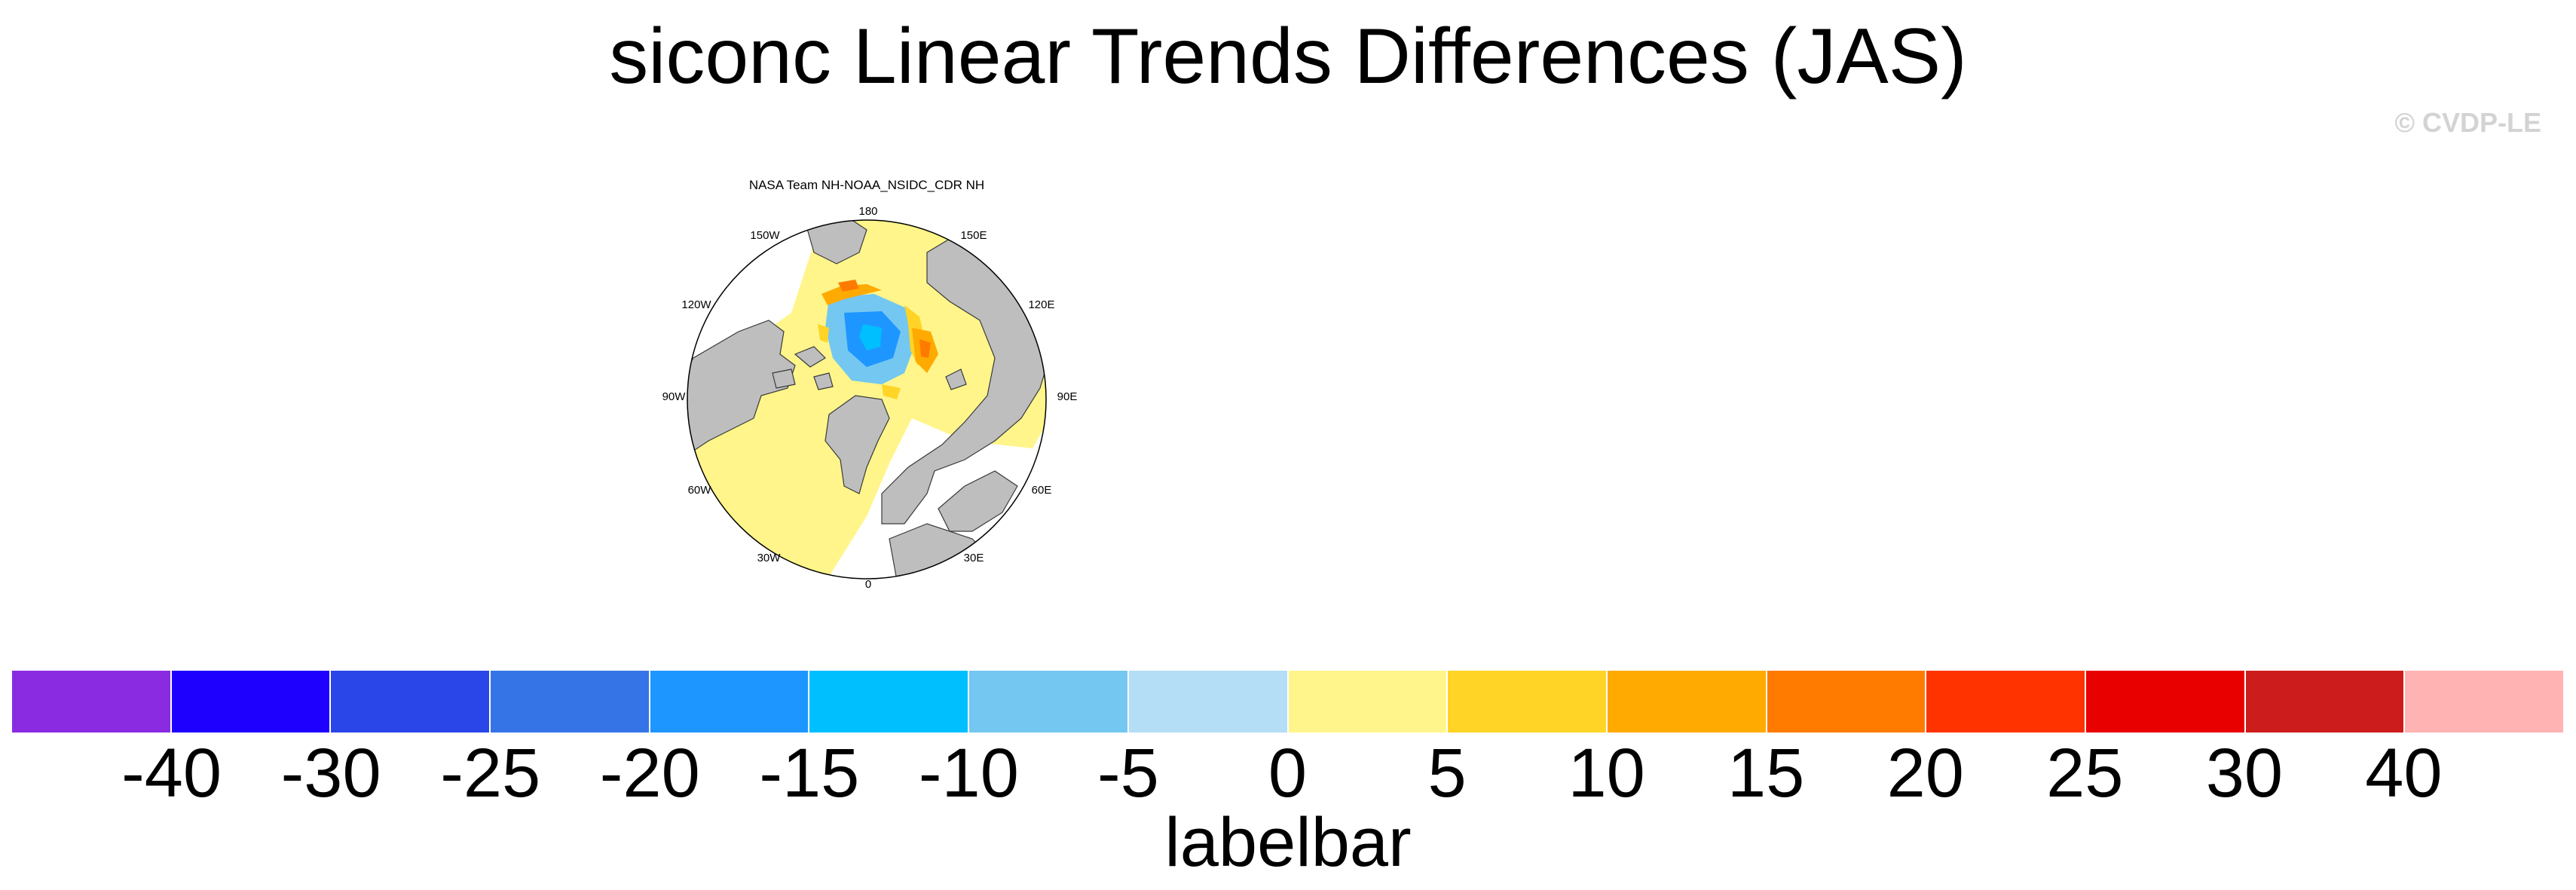 The width and height of the screenshot is (2576, 890). What do you see at coordinates (974, 235) in the screenshot?
I see `lon-label-150e: 150E` at bounding box center [974, 235].